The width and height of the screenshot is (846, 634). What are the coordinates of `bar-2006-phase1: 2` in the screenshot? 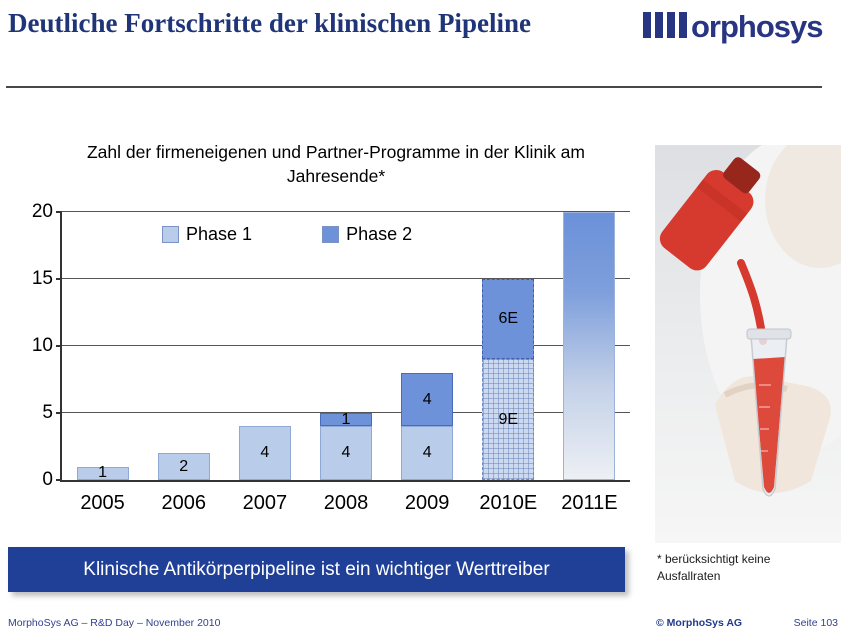 It's located at (183, 466).